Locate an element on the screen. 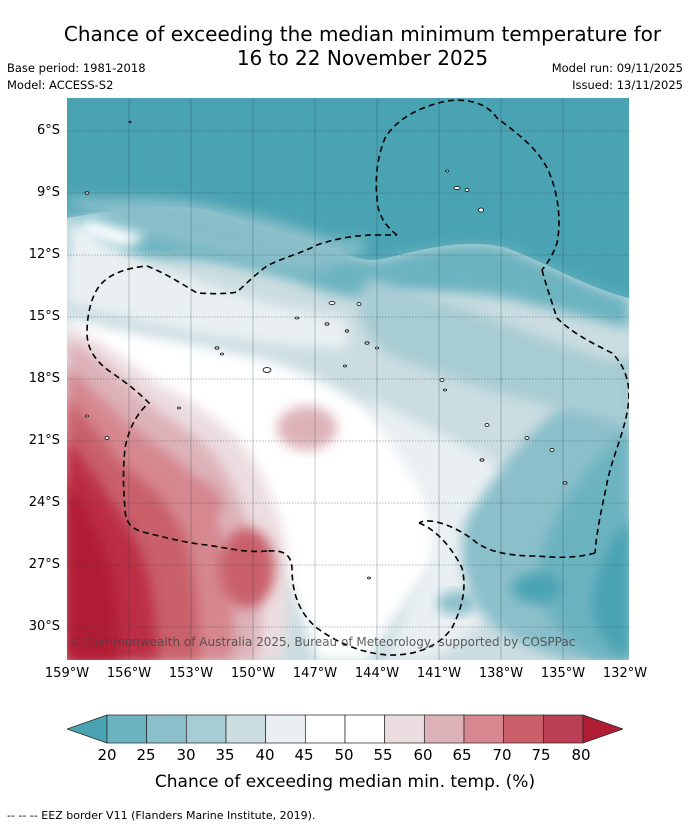 The width and height of the screenshot is (690, 827). lat-label-24s: 24°S is located at coordinates (44, 502).